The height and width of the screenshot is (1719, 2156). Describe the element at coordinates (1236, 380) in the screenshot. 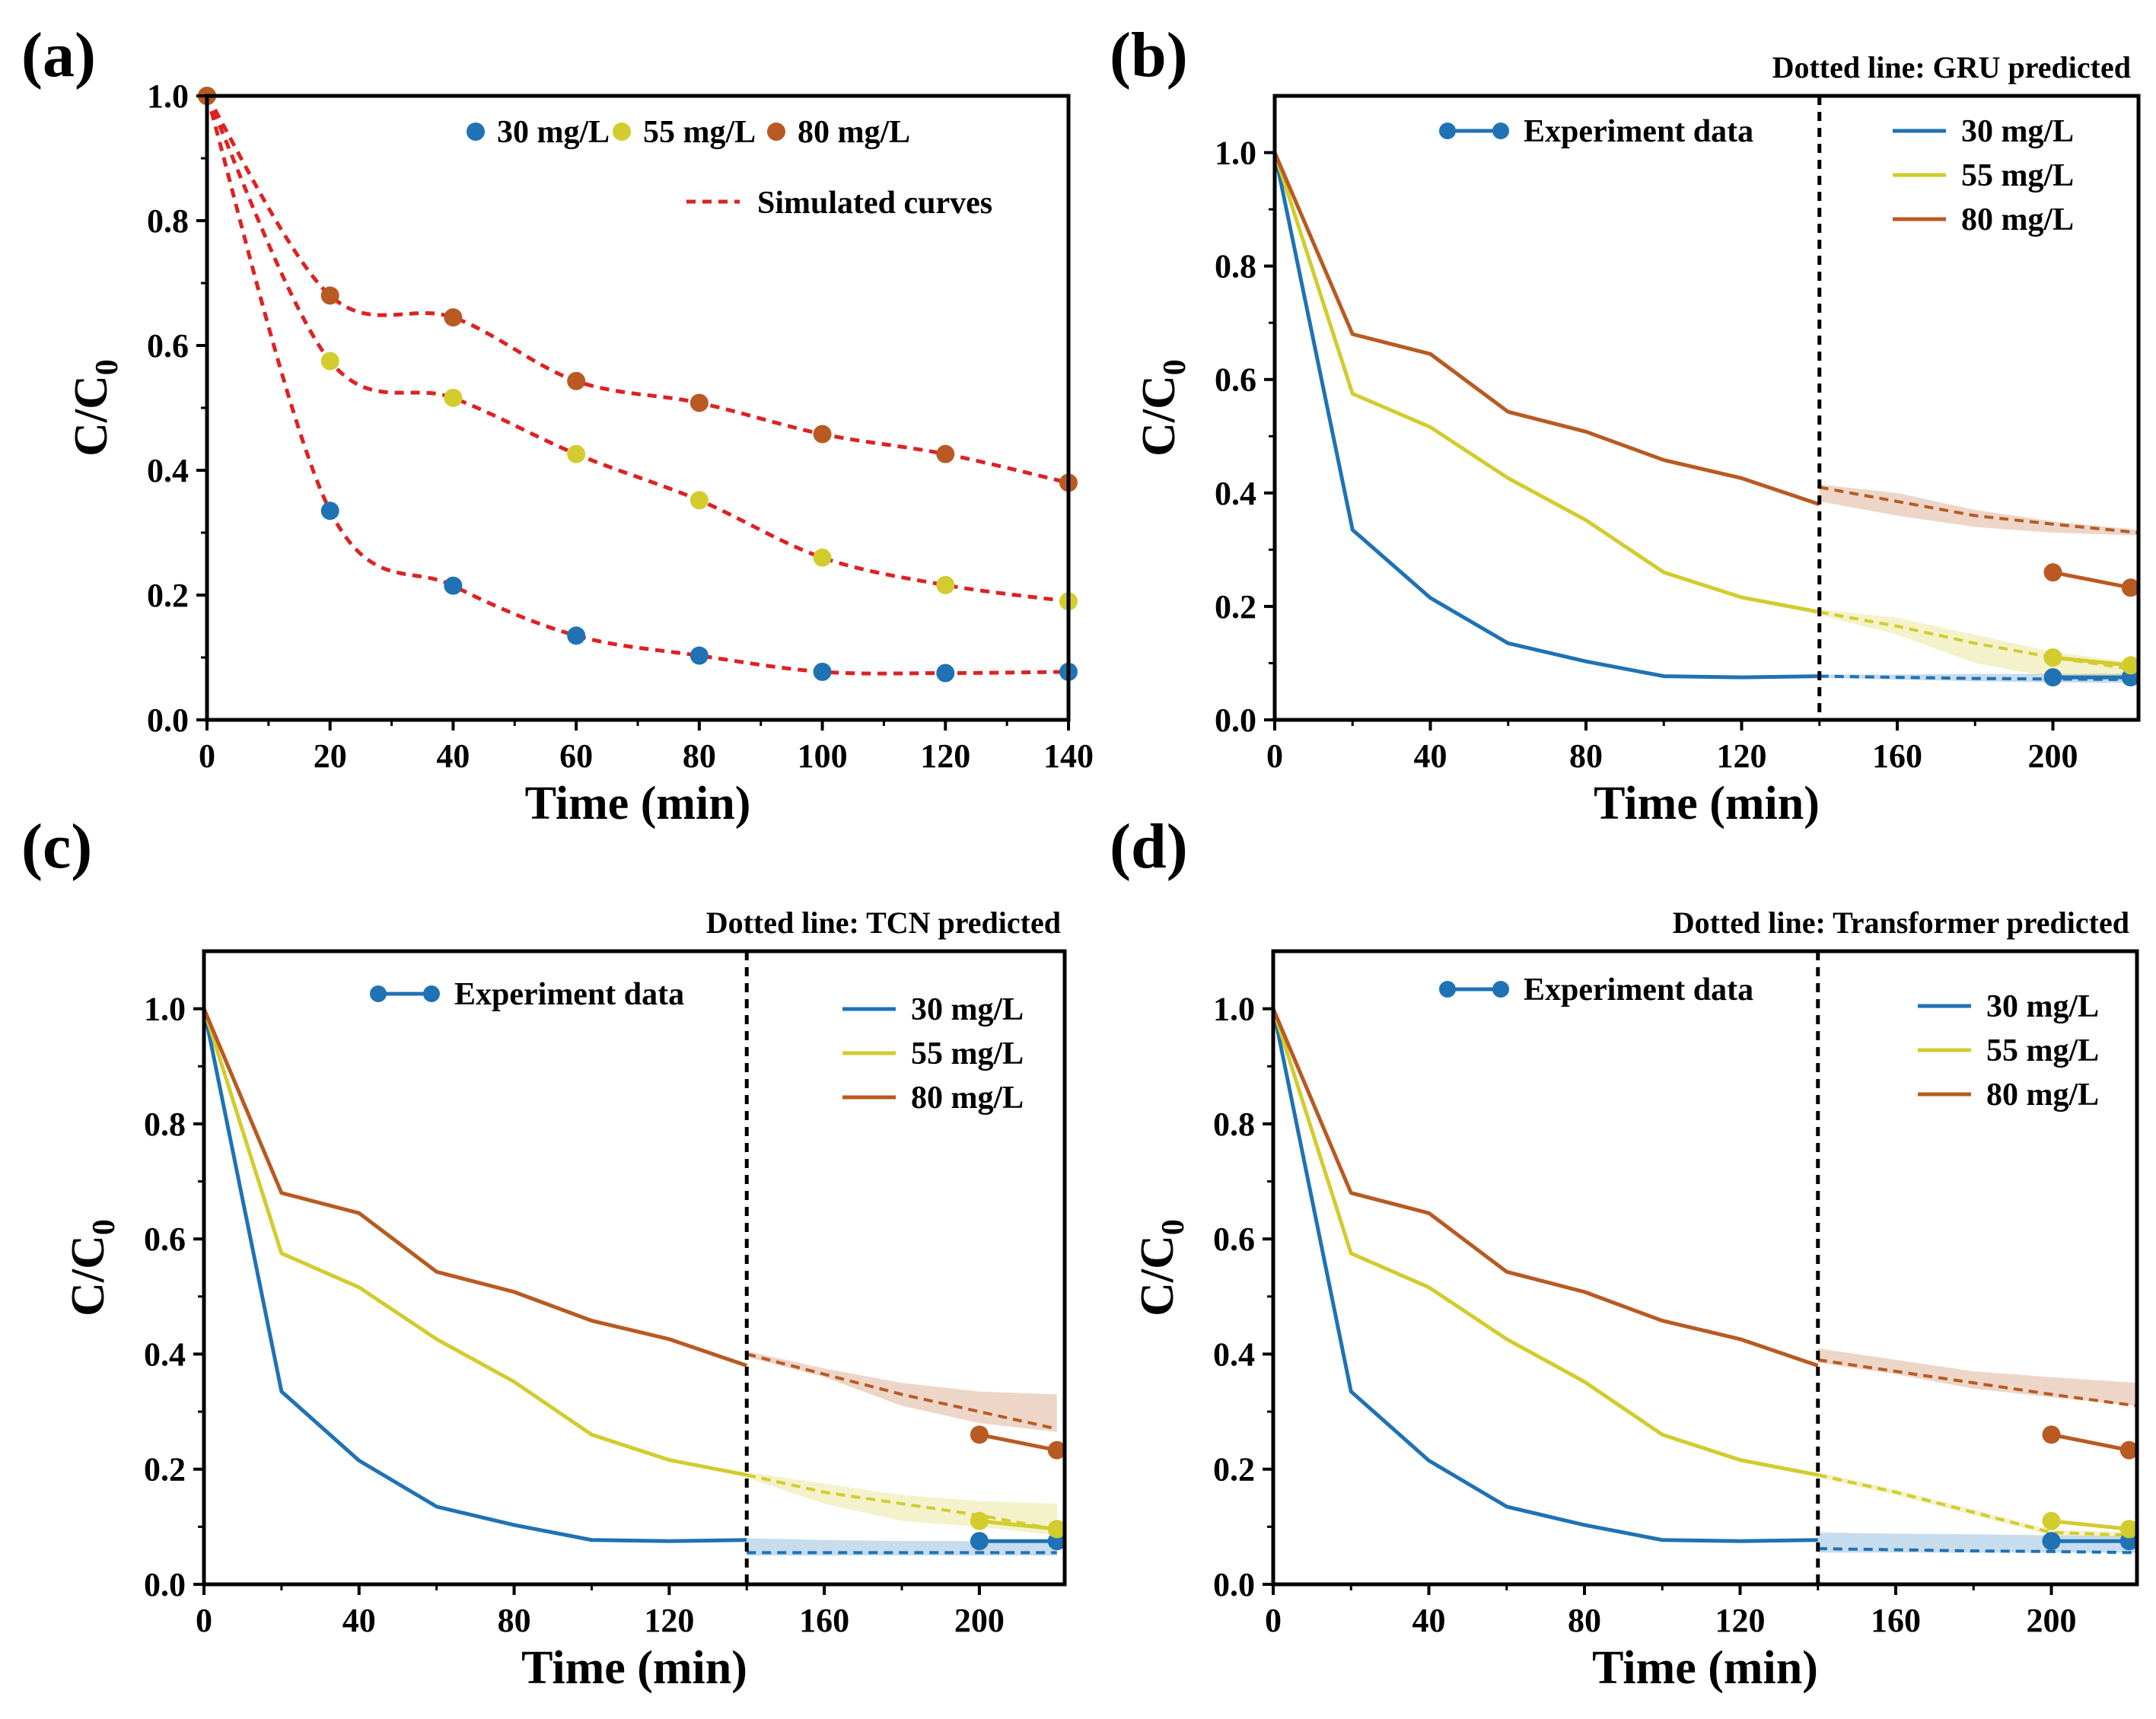

I see `panel-b-ytick-label-3: 0.6` at that location.